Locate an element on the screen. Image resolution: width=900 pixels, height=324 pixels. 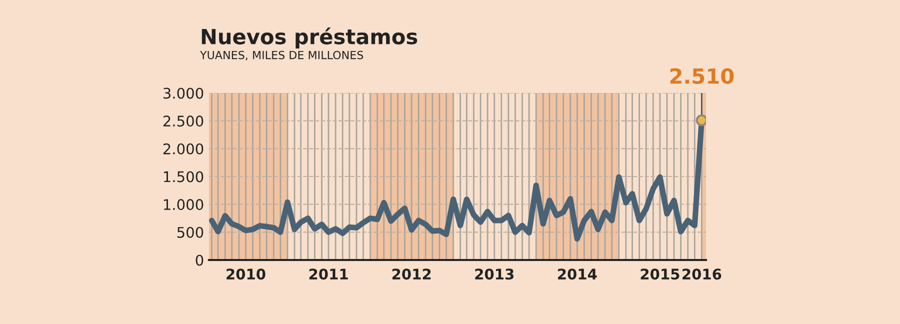
x-tick-label: 2010 is located at coordinates (246, 274).